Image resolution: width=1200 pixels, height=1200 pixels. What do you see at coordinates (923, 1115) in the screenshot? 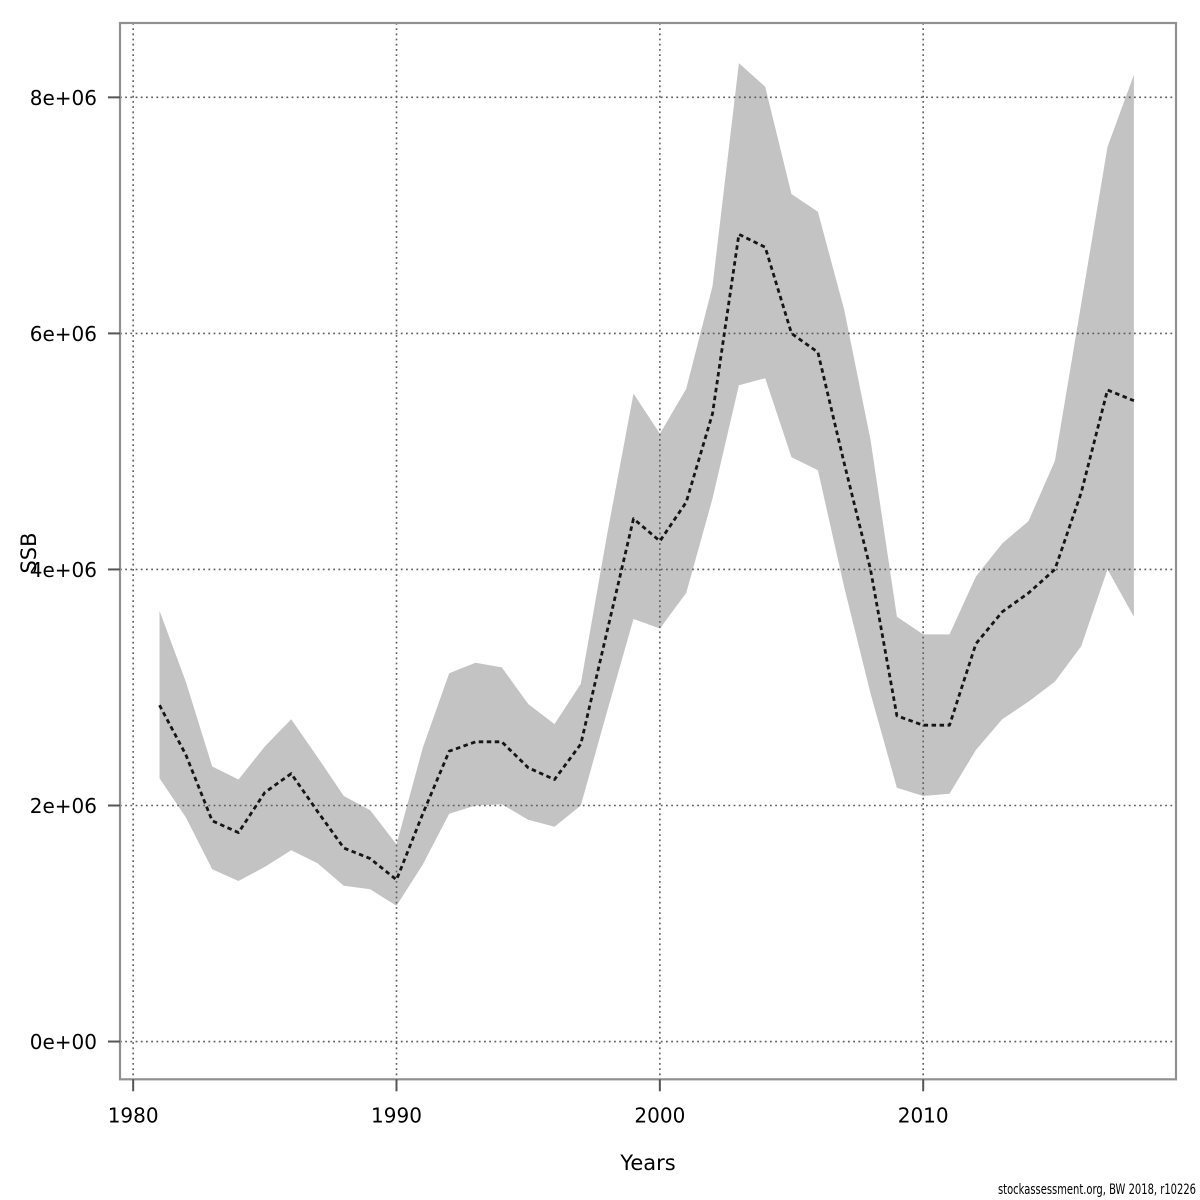
I see `x-tick-label: 2010` at bounding box center [923, 1115].